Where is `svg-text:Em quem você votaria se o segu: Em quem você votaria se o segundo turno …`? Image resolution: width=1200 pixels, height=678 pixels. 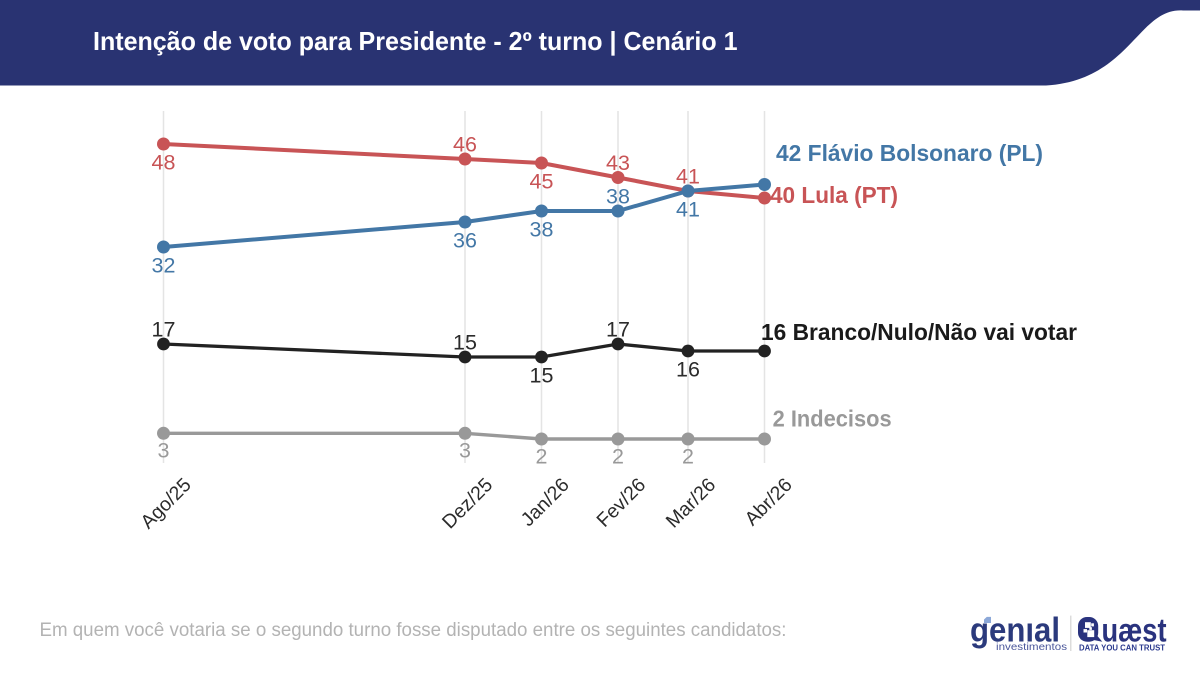 svg-text:Em quem você votaria se o segu: Em quem você votaria se o segundo turno … is located at coordinates (413, 630).